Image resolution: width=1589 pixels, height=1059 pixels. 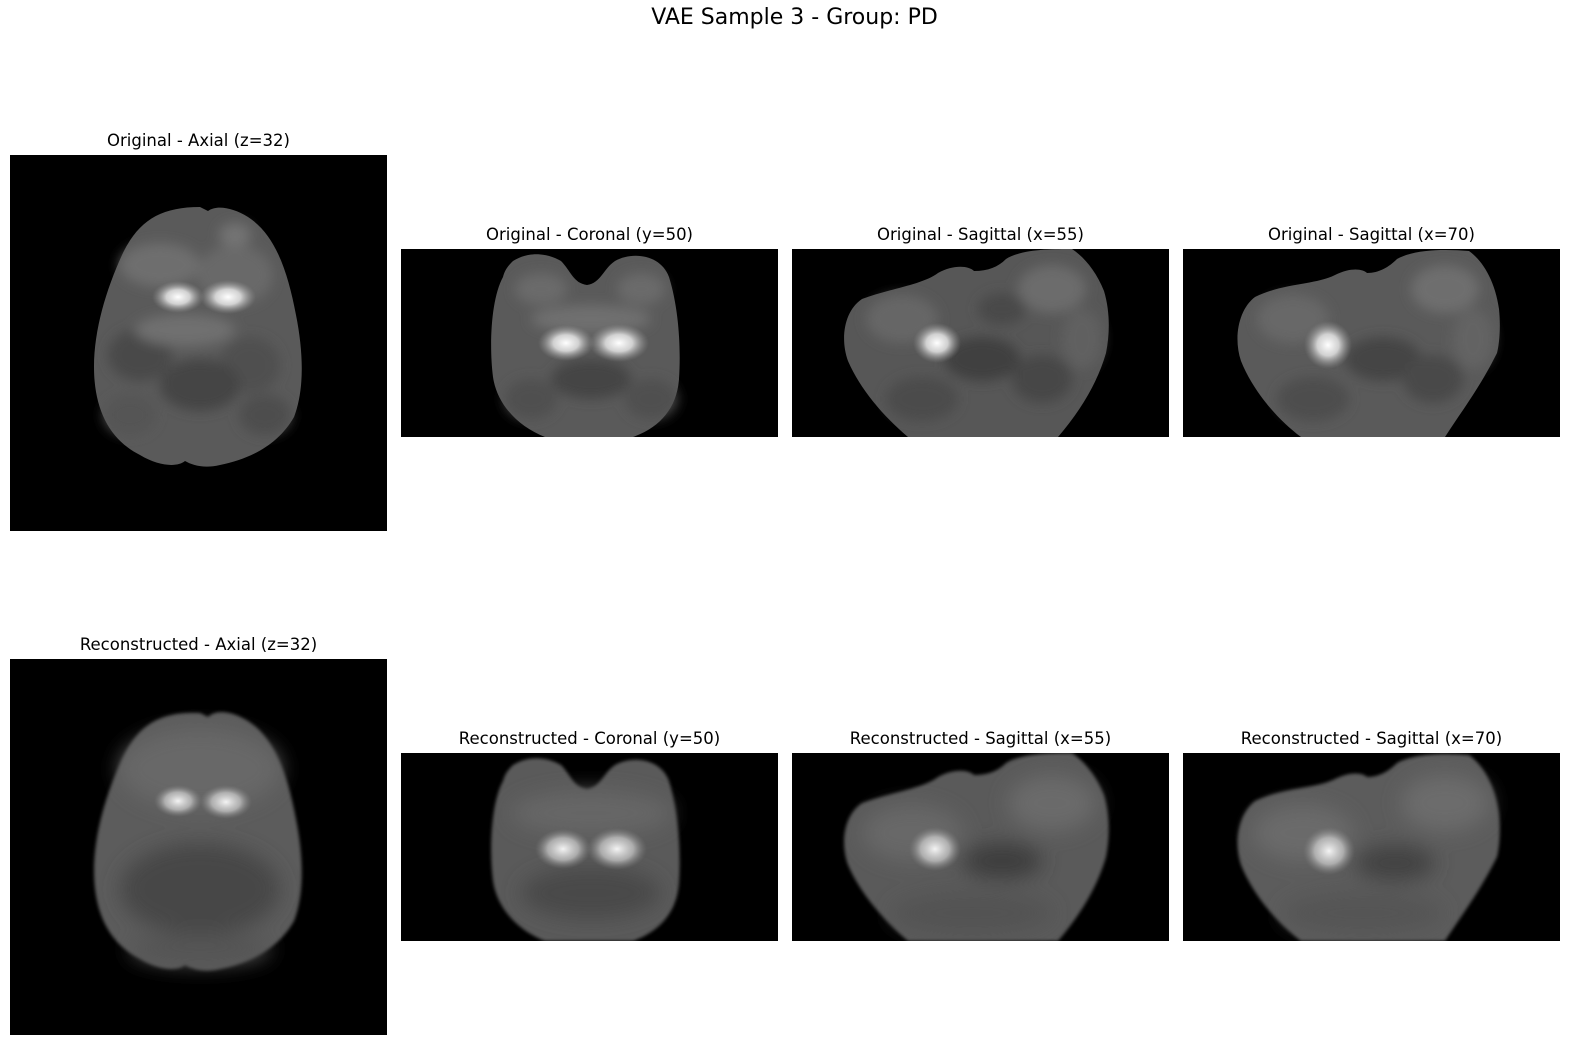 I want to click on panel-original-axial: Original - Axial (z=32), so click(x=198, y=329).